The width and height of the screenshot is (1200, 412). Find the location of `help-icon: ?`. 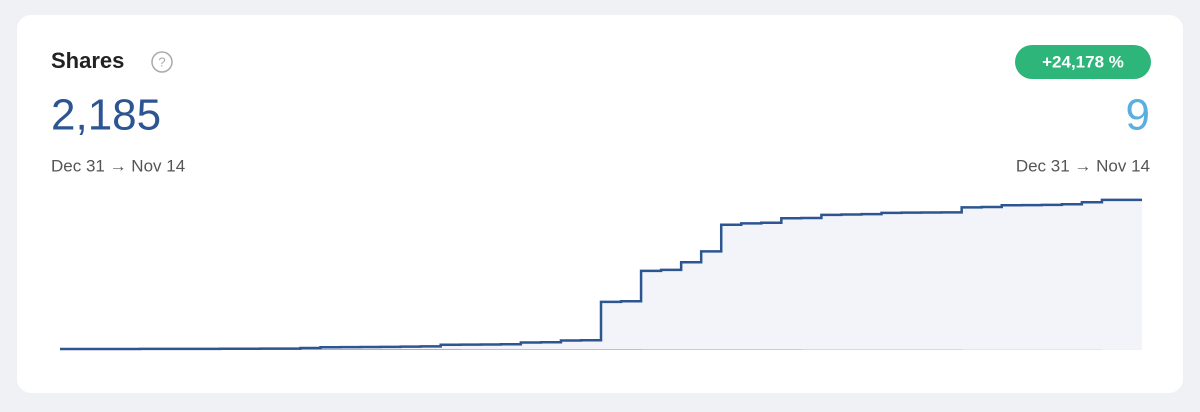

help-icon: ? is located at coordinates (162, 62).